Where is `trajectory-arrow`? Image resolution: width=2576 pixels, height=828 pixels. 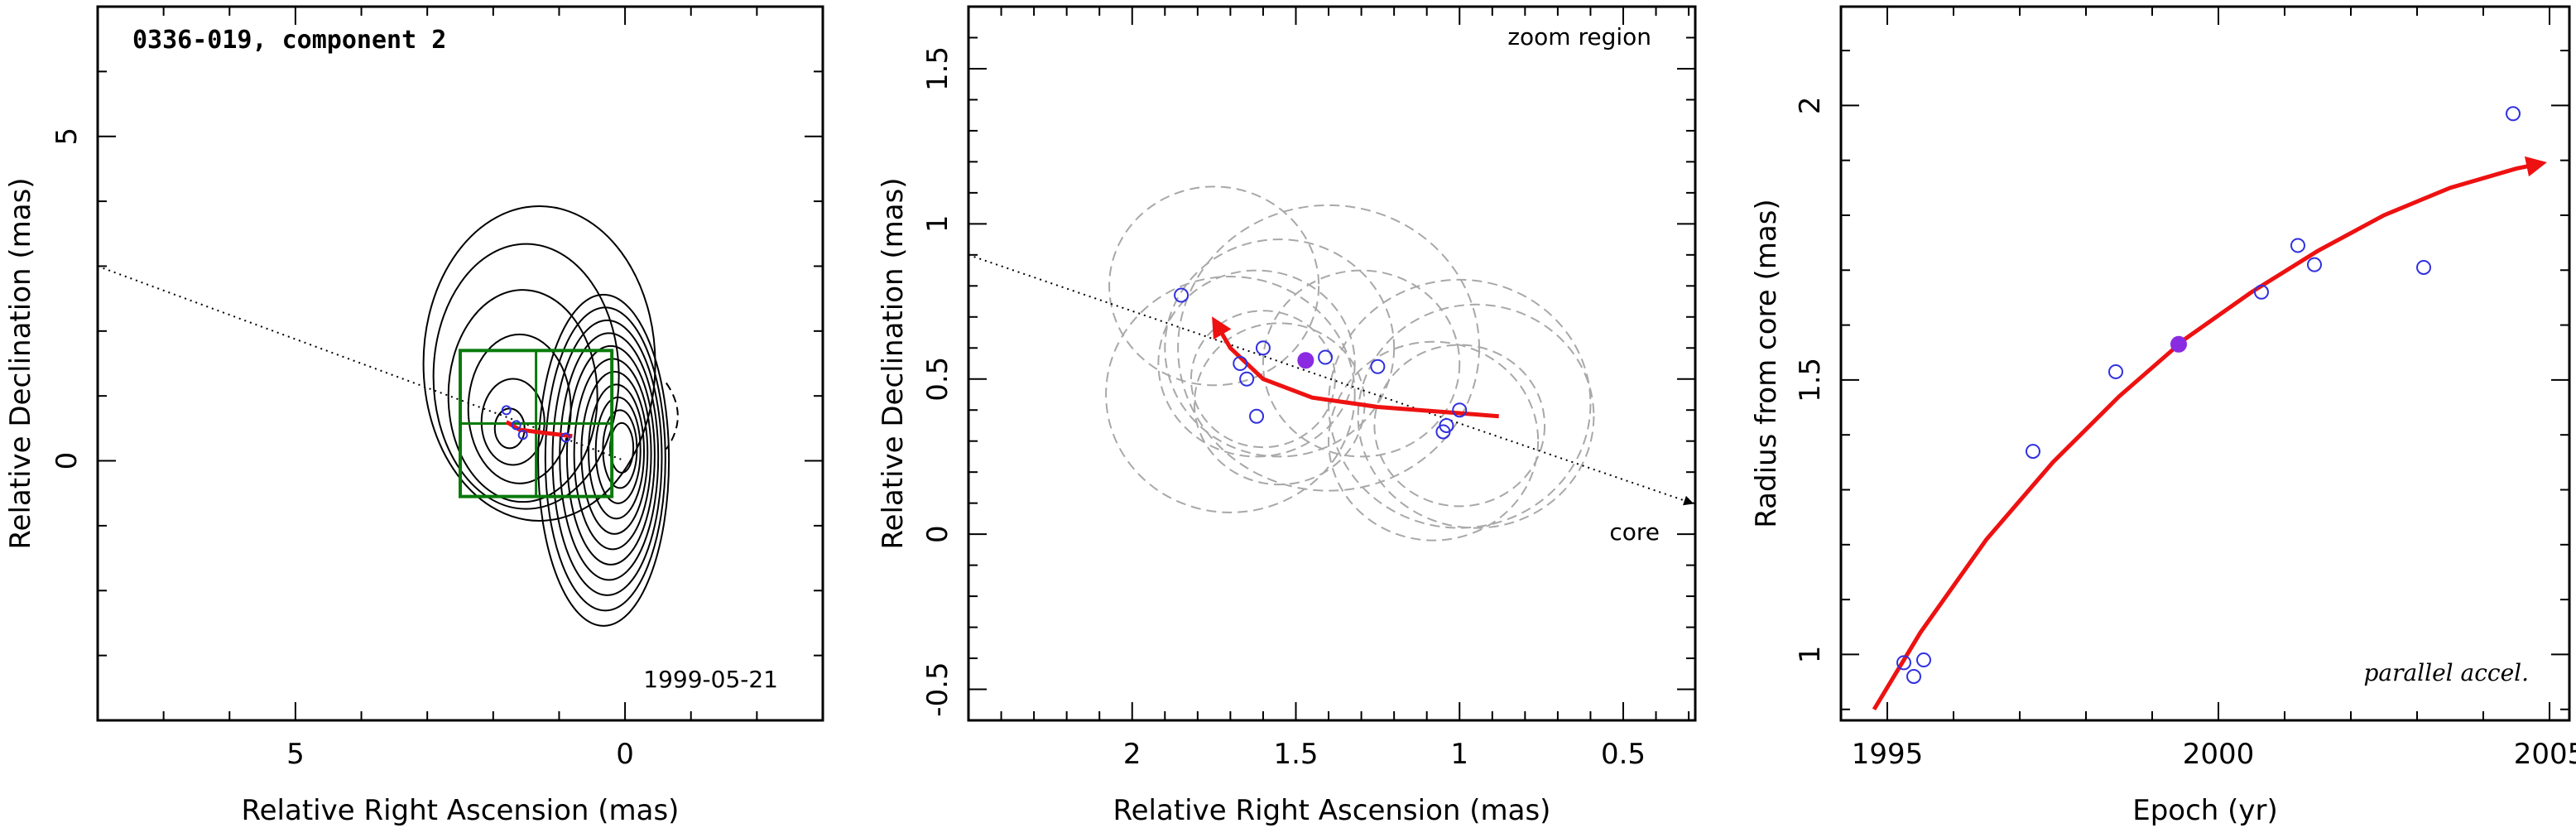 trajectory-arrow is located at coordinates (1355, 367).